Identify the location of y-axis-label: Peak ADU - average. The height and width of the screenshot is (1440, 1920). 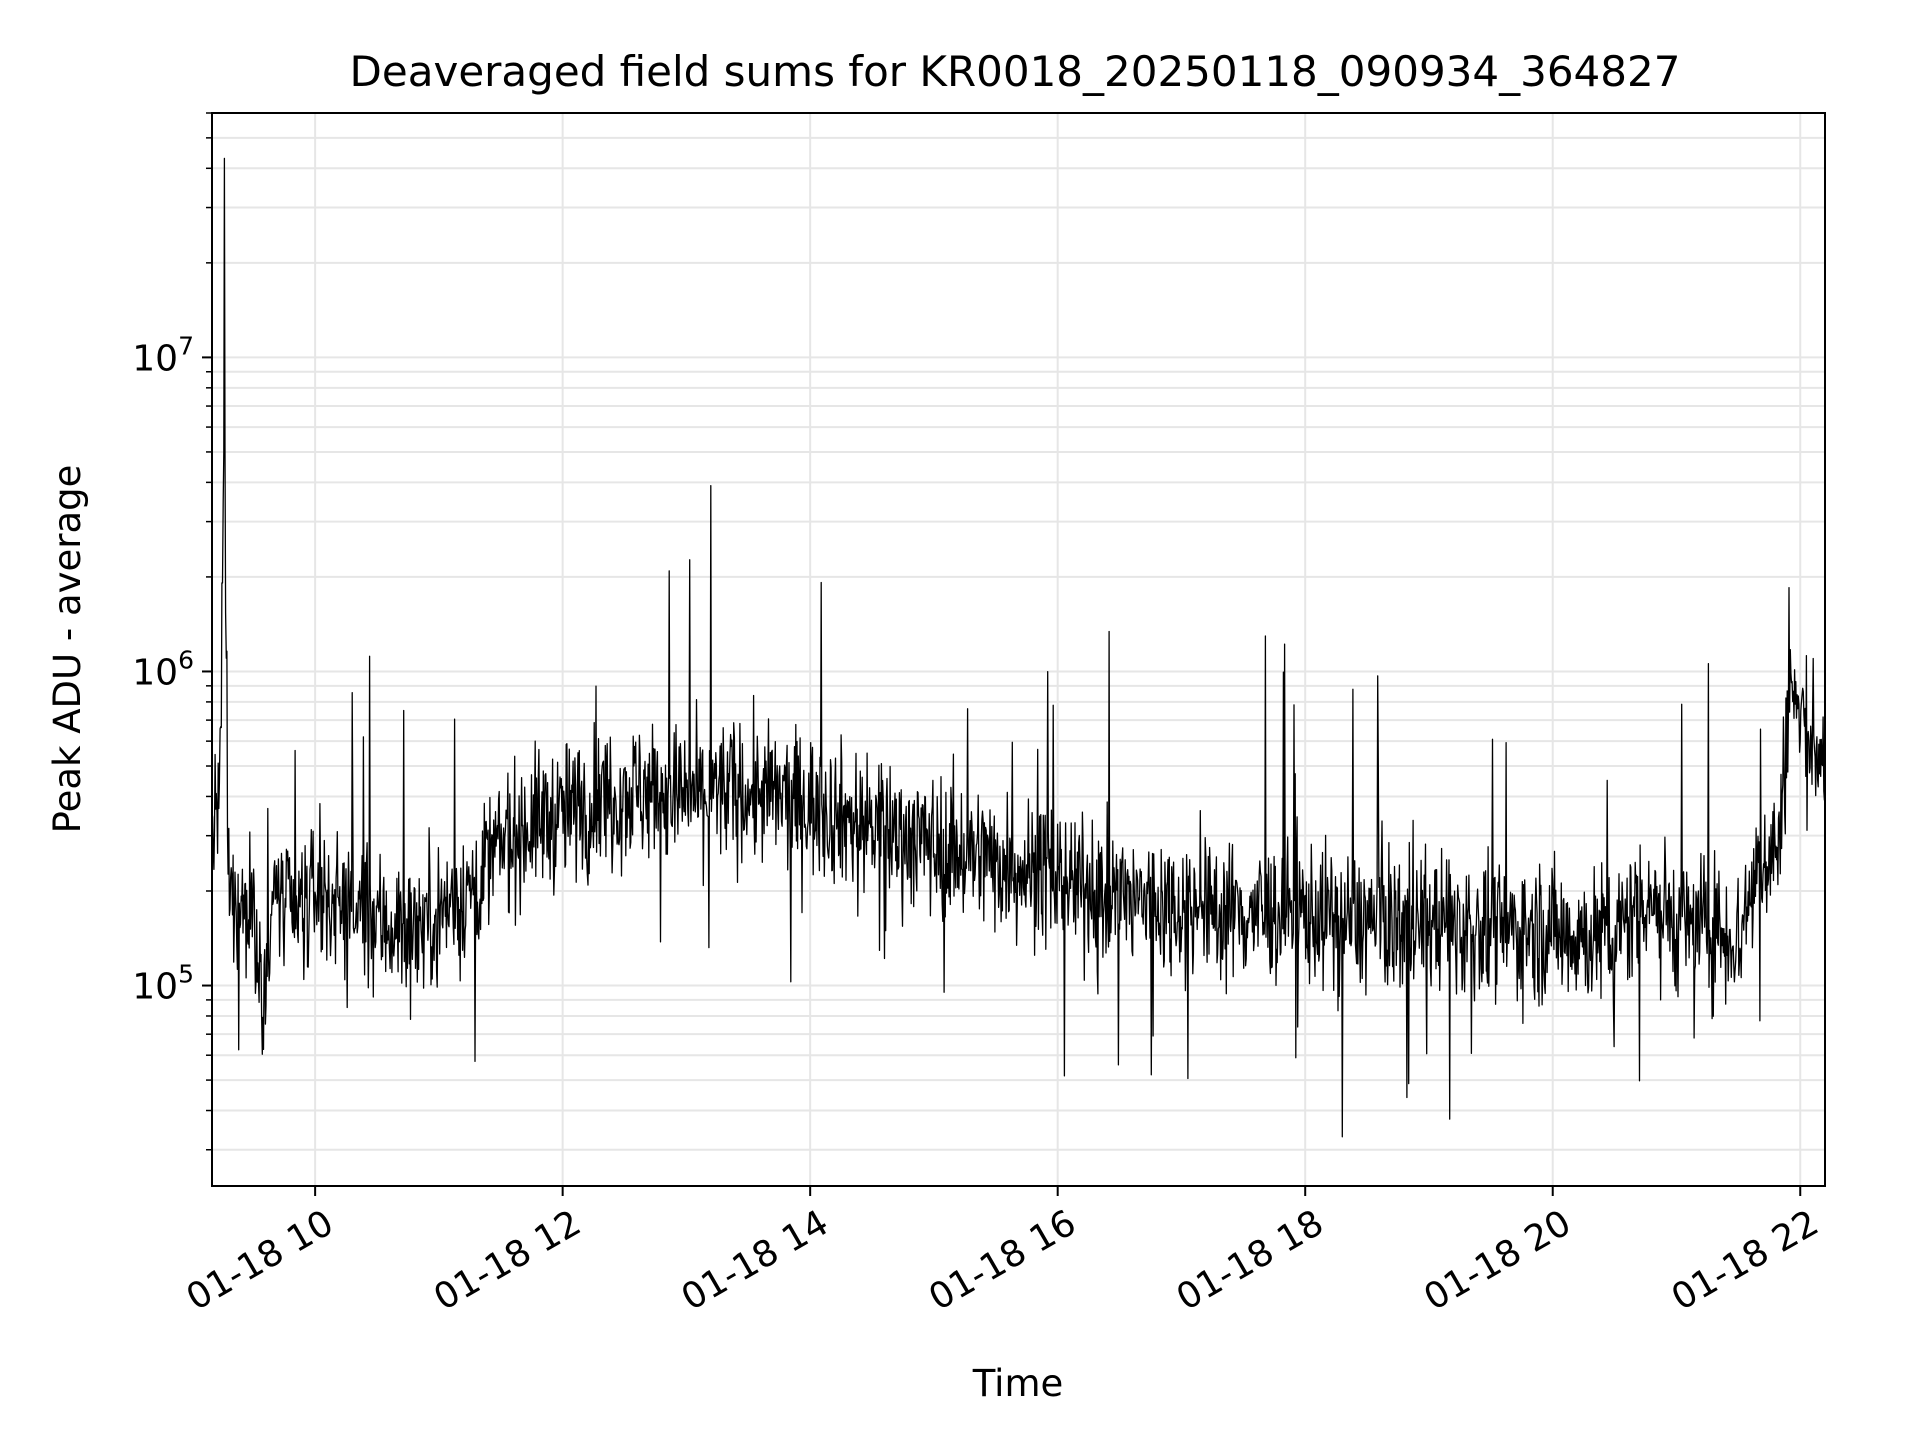
(67, 649).